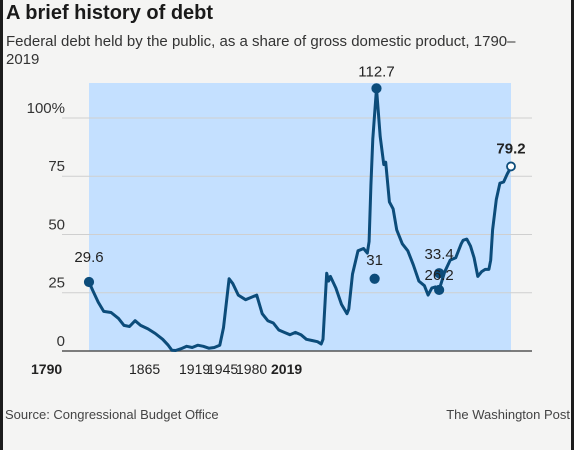 This screenshot has height=450, width=574. Describe the element at coordinates (88, 257) in the screenshot. I see `annotation-label: 29.6` at that location.